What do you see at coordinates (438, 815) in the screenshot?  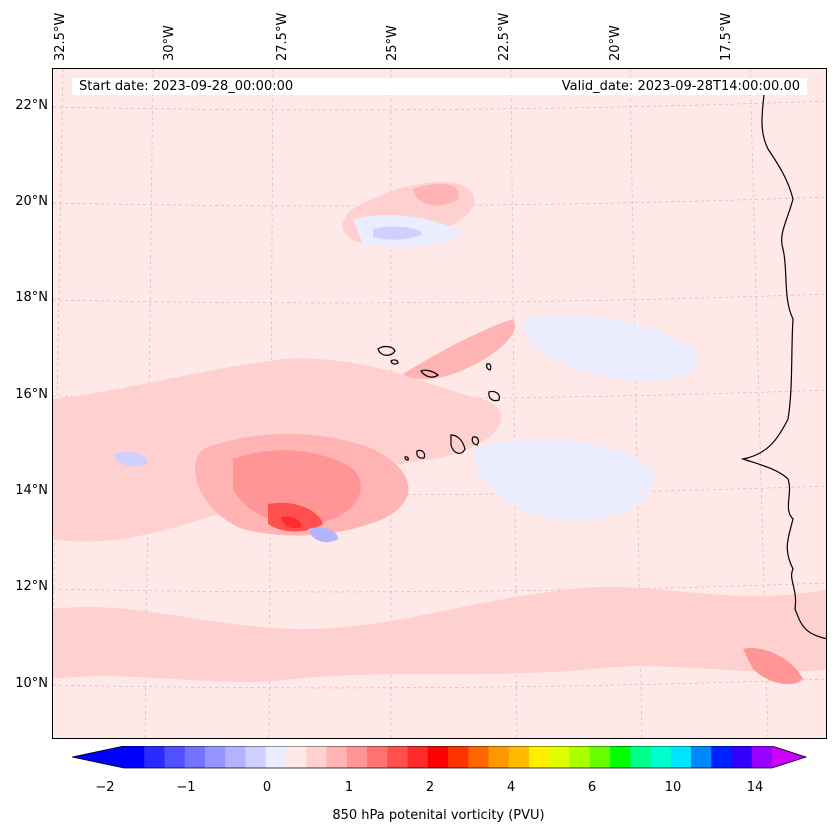 I see `colorbar-label: 850 hPa potenital vorticity (PVU)` at bounding box center [438, 815].